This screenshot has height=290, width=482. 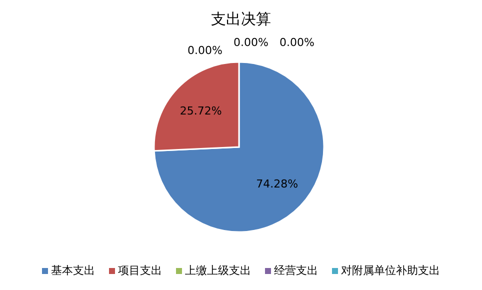 I want to click on legend-label: 基本支出, so click(x=73, y=270).